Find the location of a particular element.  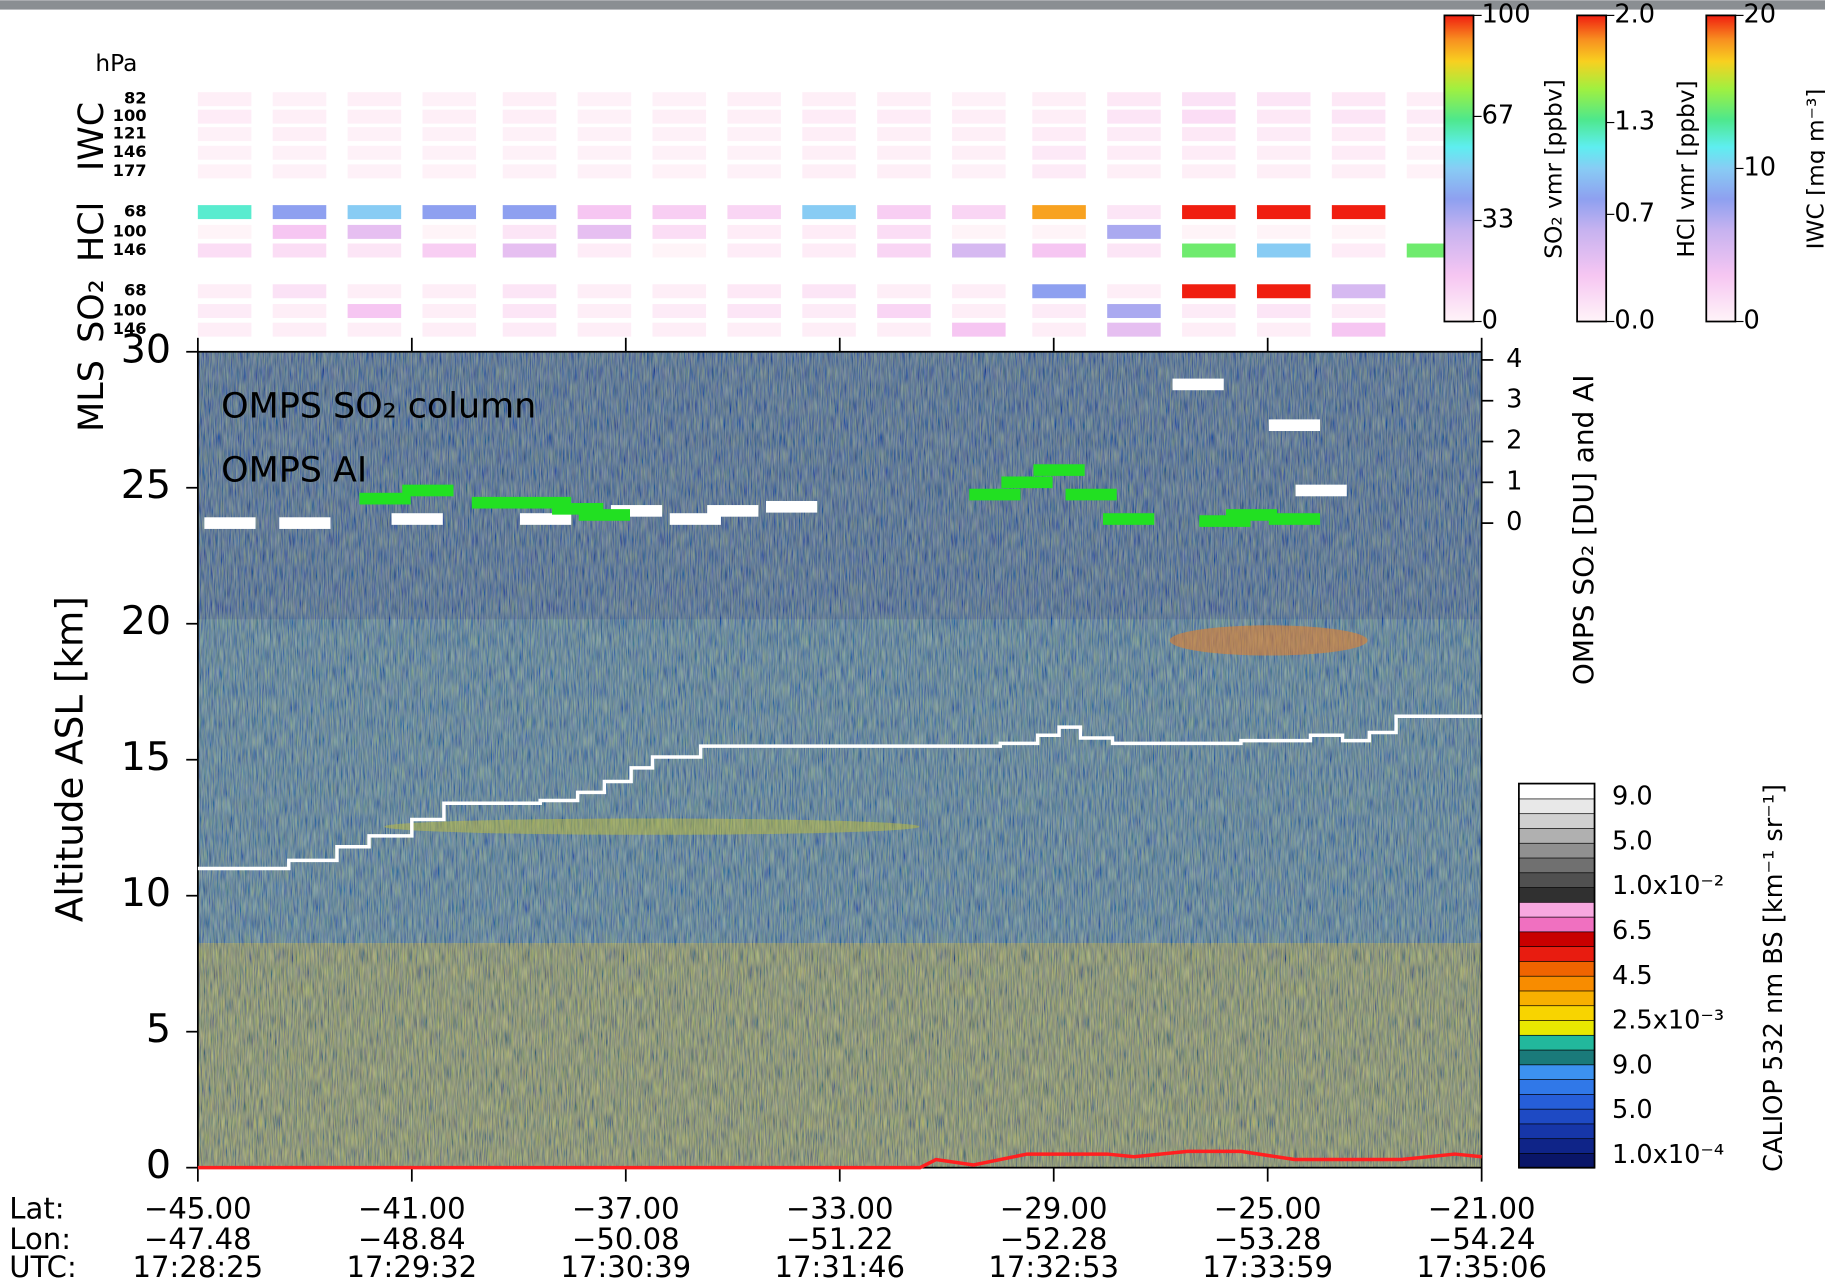

lat-label: −25.00 is located at coordinates (1268, 1209).